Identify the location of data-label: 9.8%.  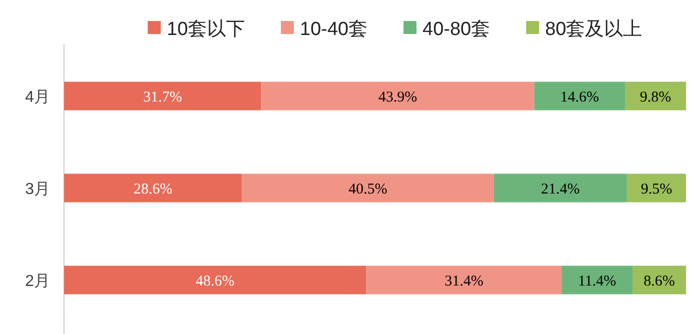
(656, 98).